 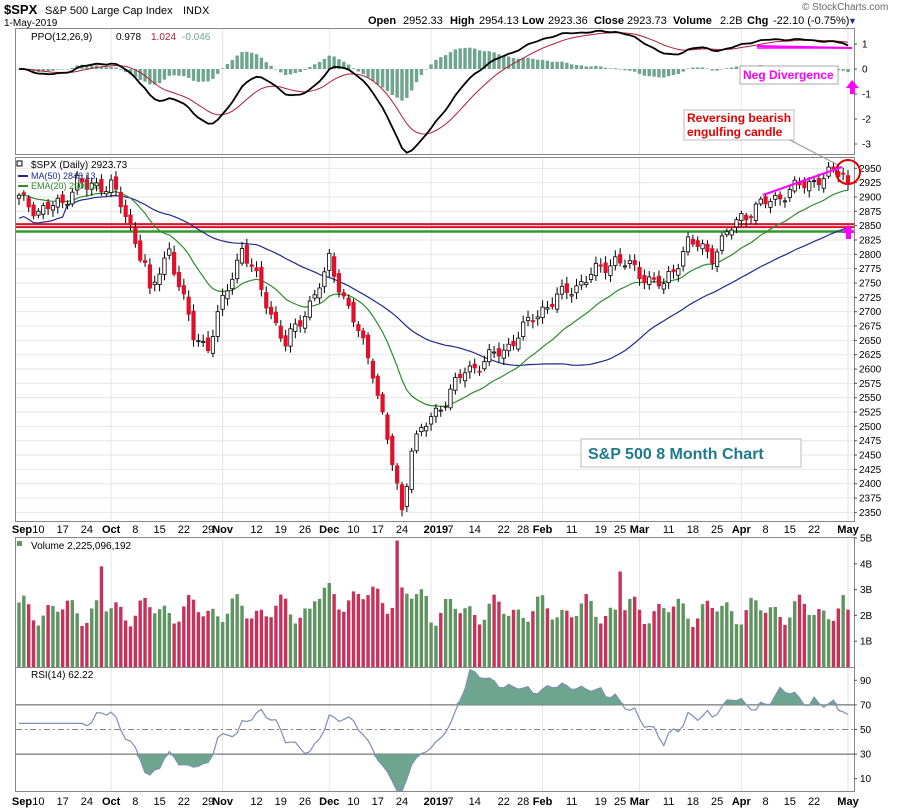 I want to click on price-tick-label: 2900, so click(x=870, y=197).